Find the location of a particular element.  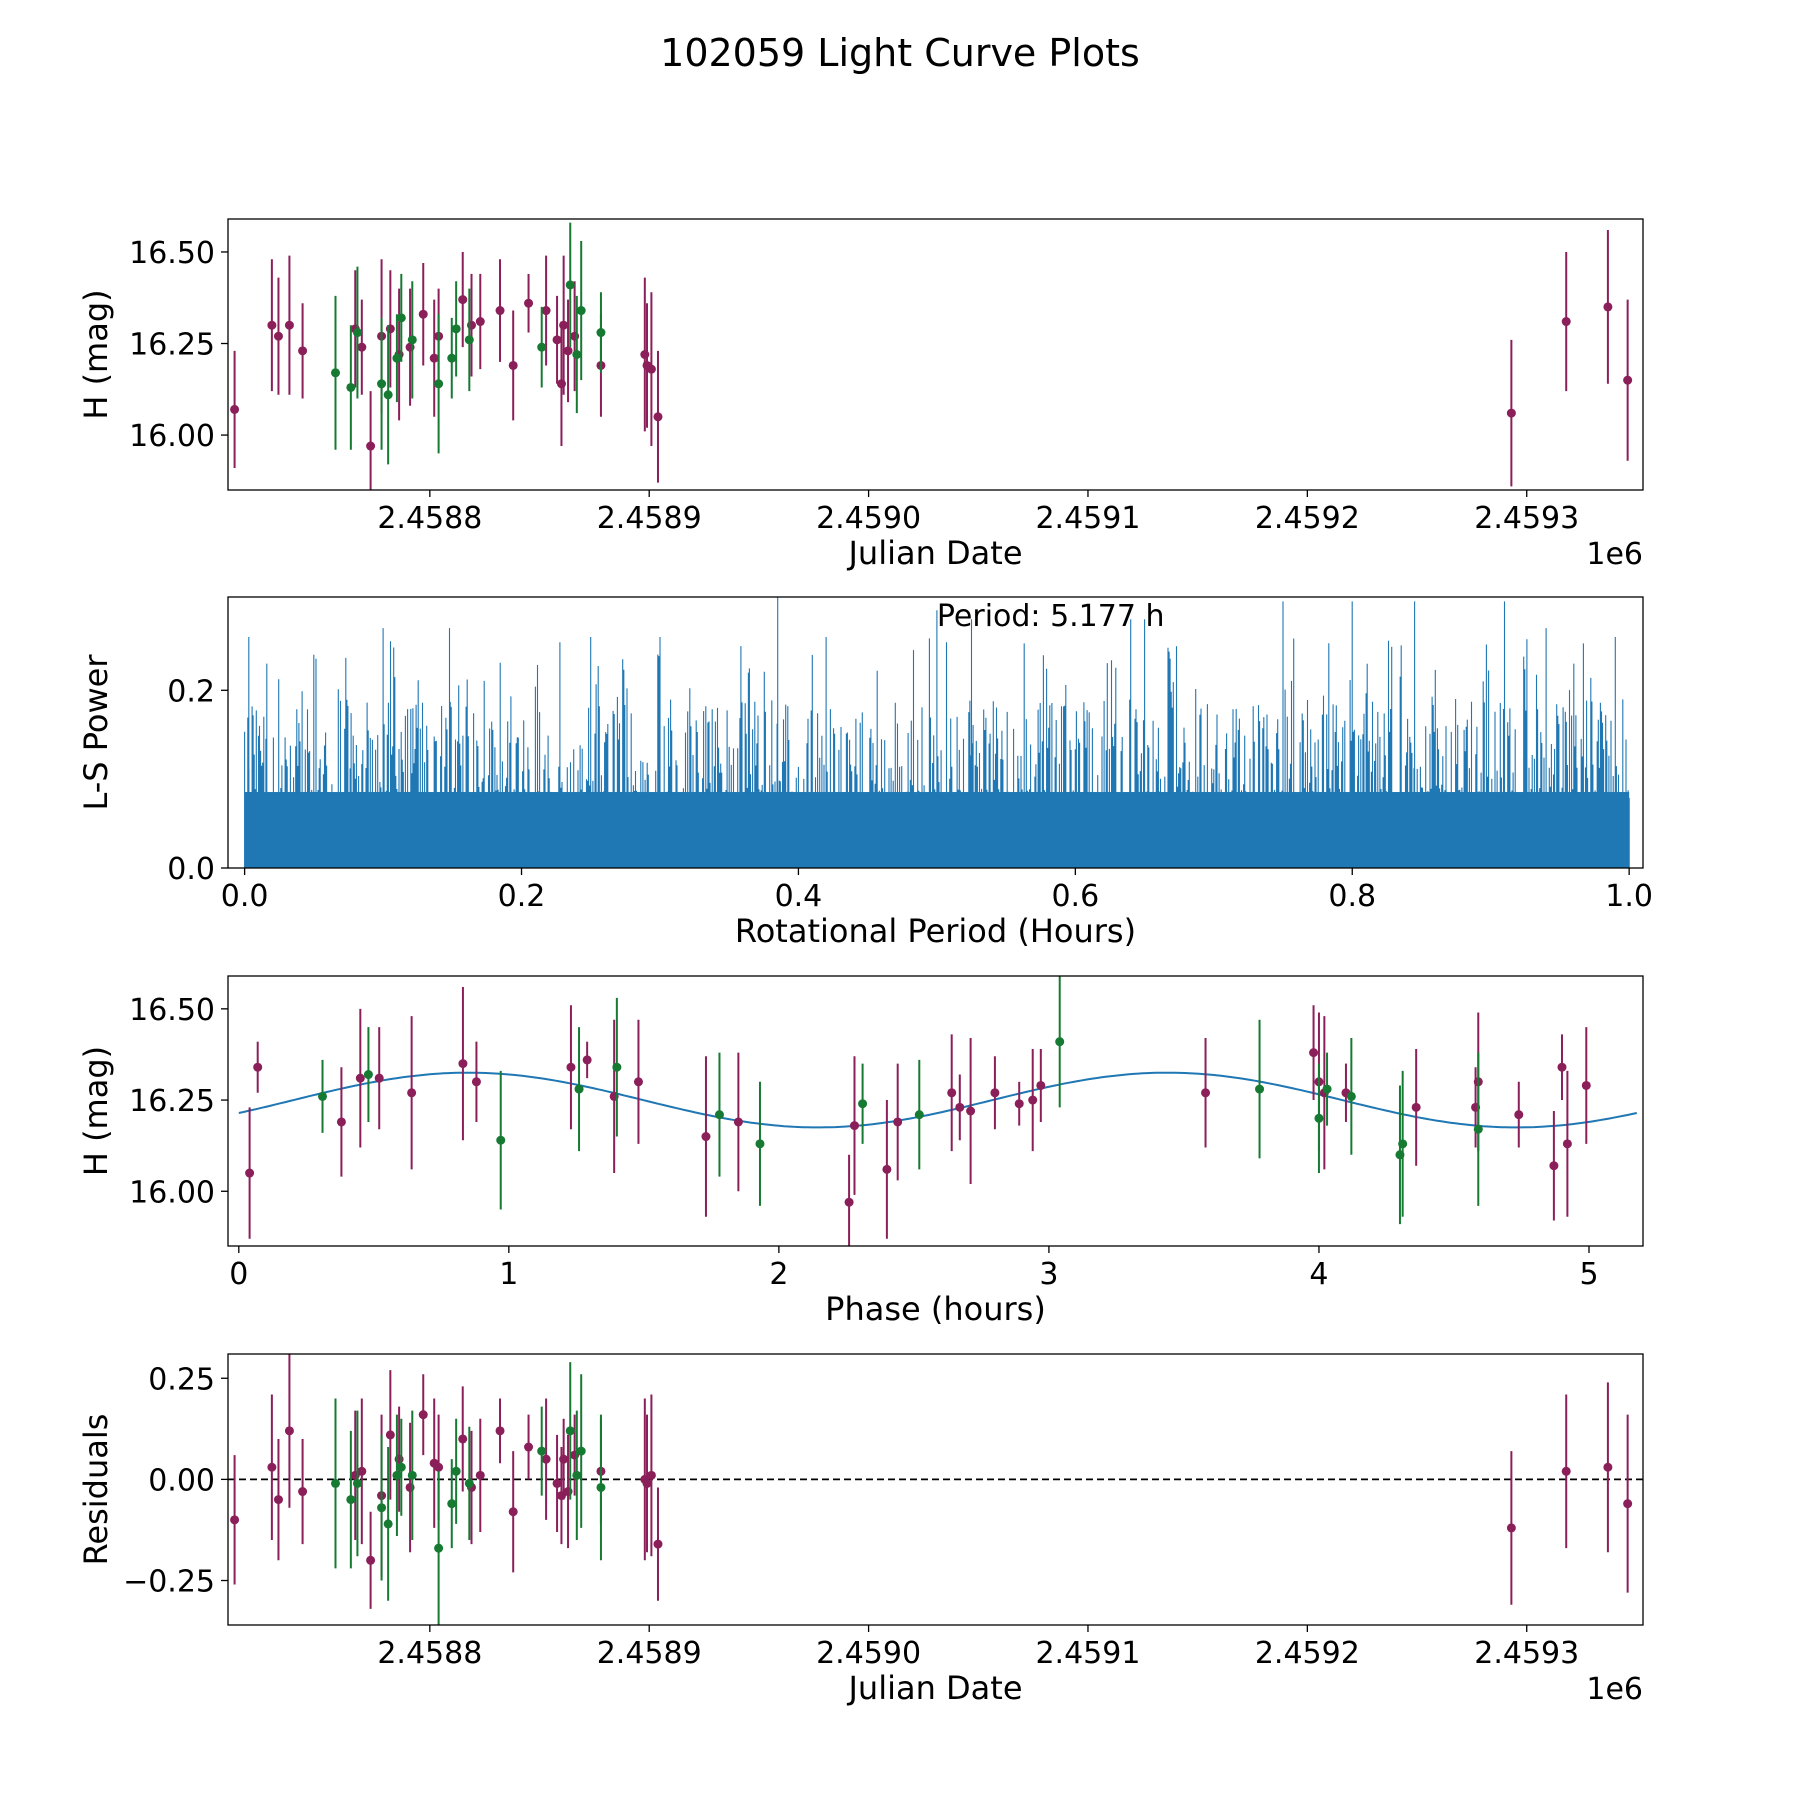

x-tick-label: 2.4590 is located at coordinates (868, 1653).